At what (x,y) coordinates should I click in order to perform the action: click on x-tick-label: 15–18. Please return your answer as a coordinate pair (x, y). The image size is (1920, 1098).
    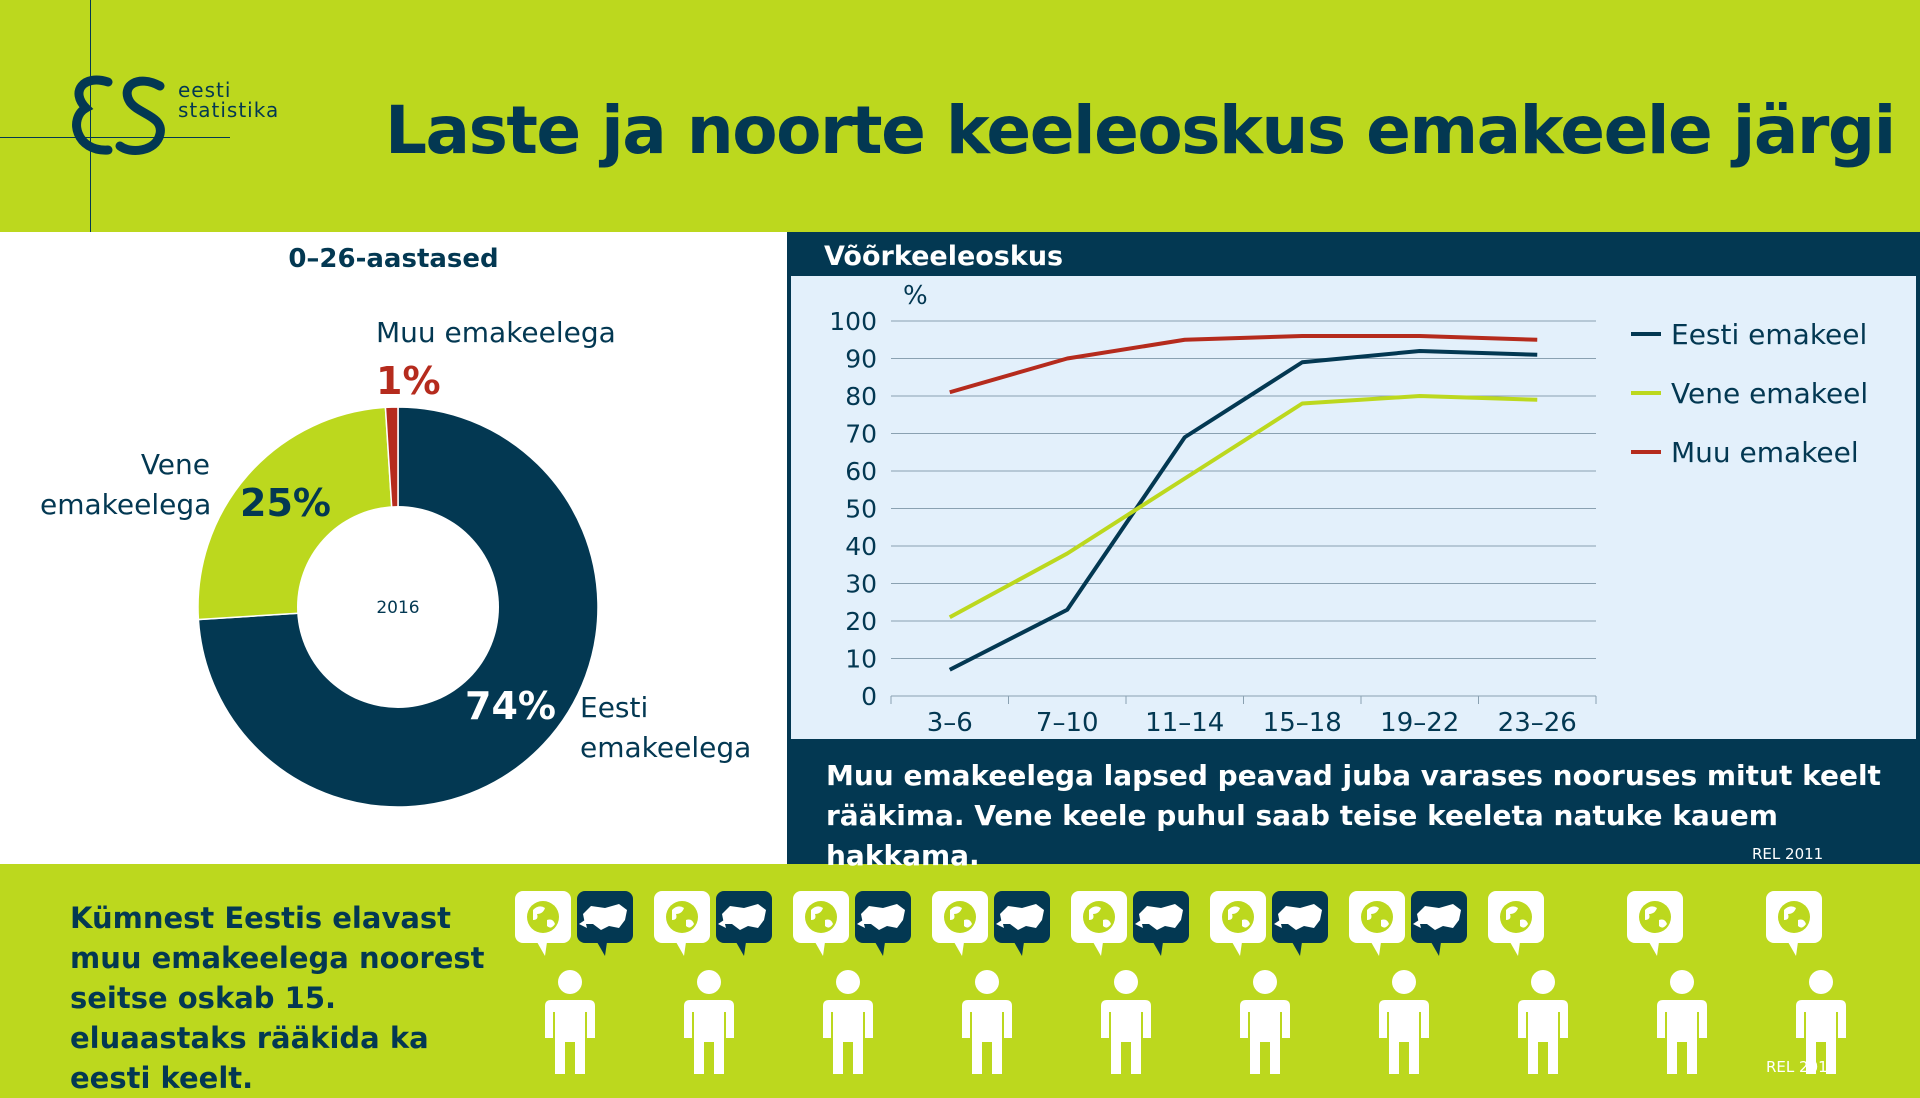
    Looking at the image, I should click on (1302, 723).